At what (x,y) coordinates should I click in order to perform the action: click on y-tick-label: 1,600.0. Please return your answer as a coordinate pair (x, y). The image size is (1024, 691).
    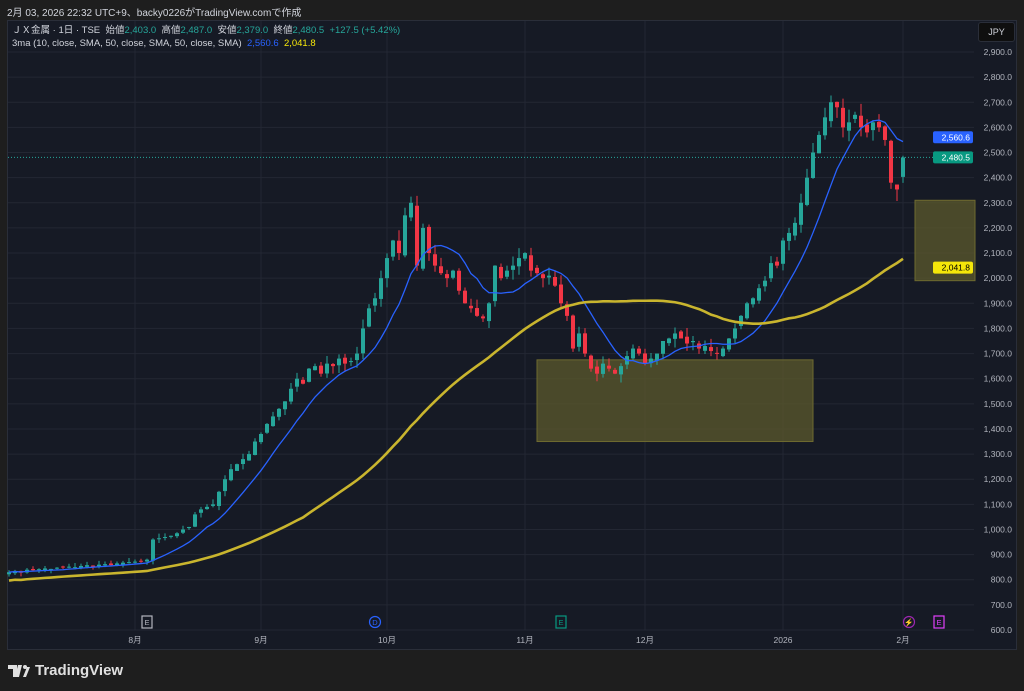
    Looking at the image, I should click on (998, 379).